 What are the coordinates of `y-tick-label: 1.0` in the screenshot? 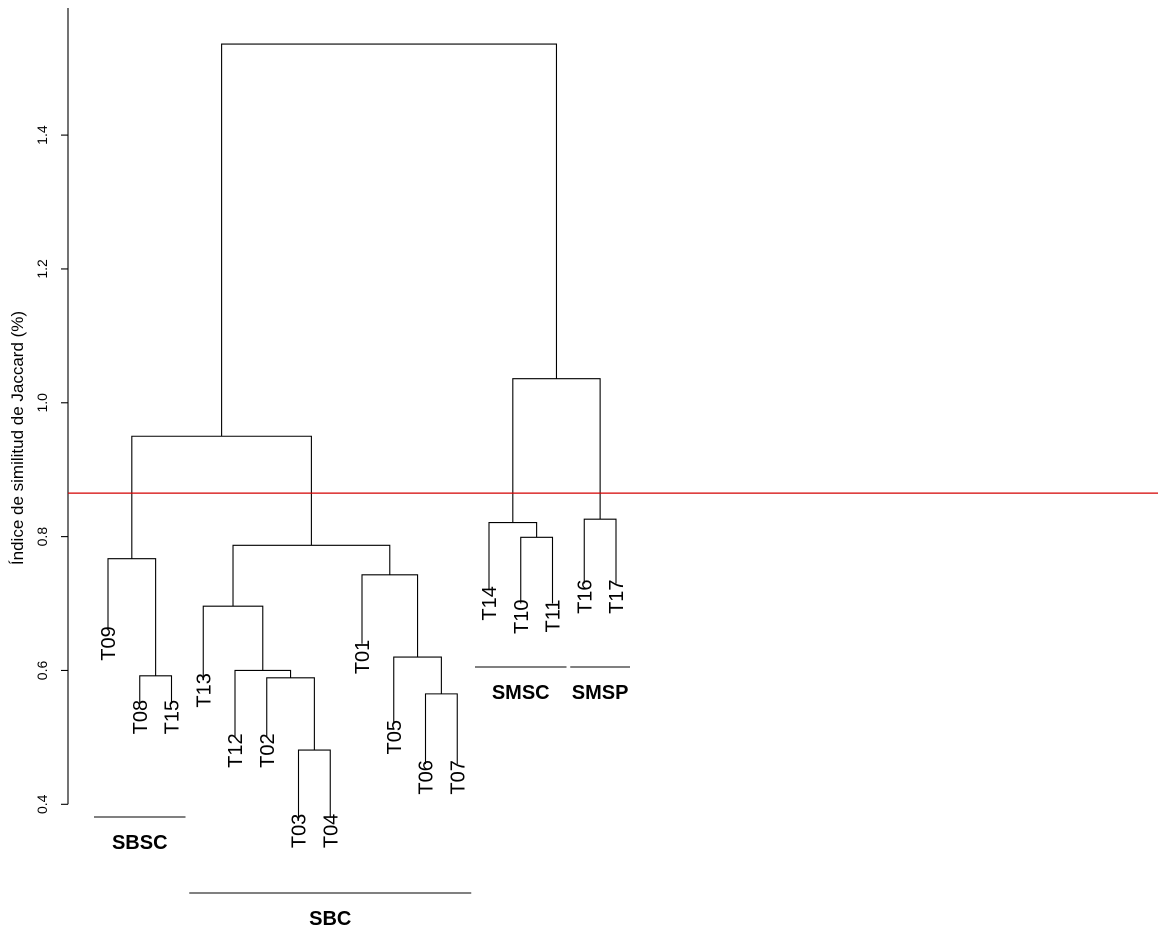 It's located at (42, 403).